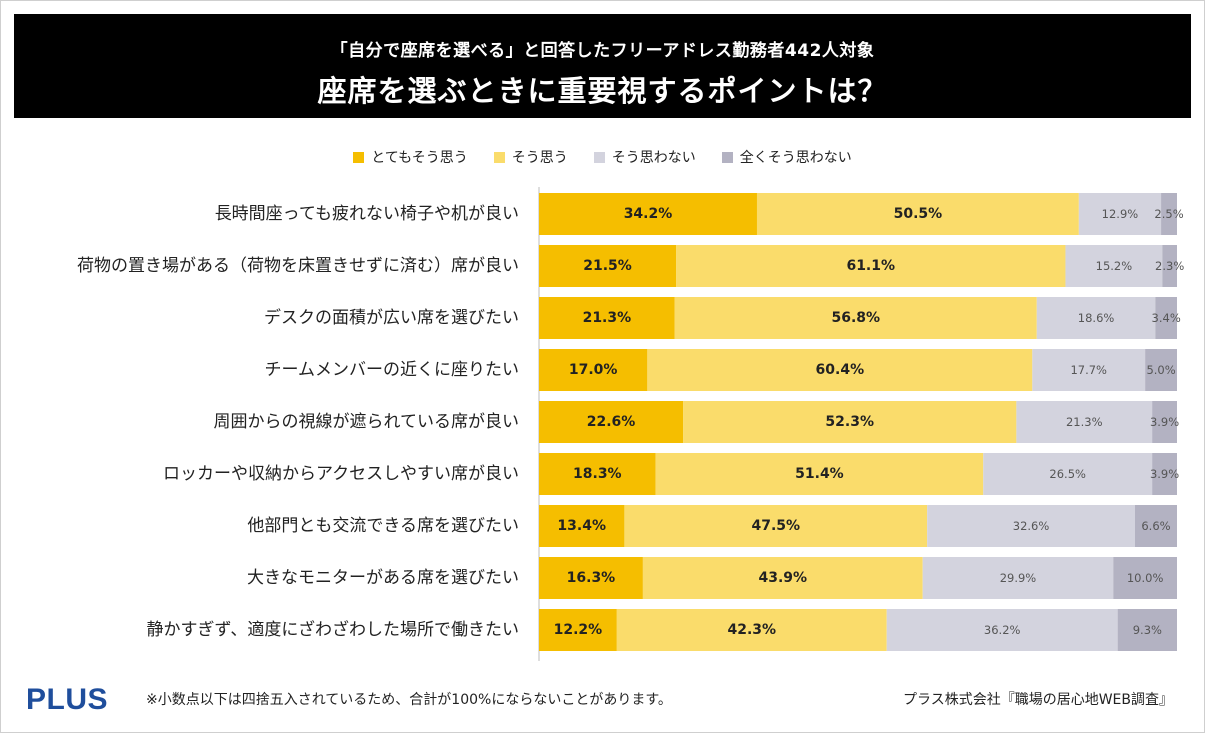 This screenshot has width=1205, height=733. I want to click on legend-label: そう思わない, so click(653, 158).